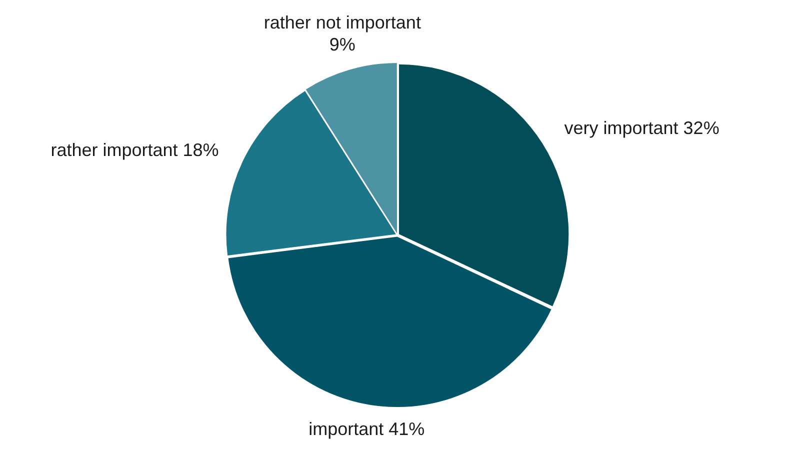 The height and width of the screenshot is (454, 795). I want to click on slice-label: important 41%, so click(366, 429).